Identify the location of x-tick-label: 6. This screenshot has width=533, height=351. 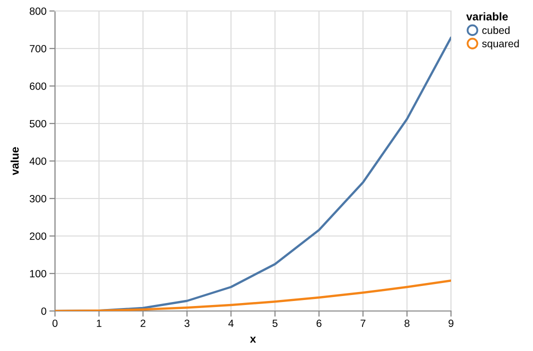
(319, 323).